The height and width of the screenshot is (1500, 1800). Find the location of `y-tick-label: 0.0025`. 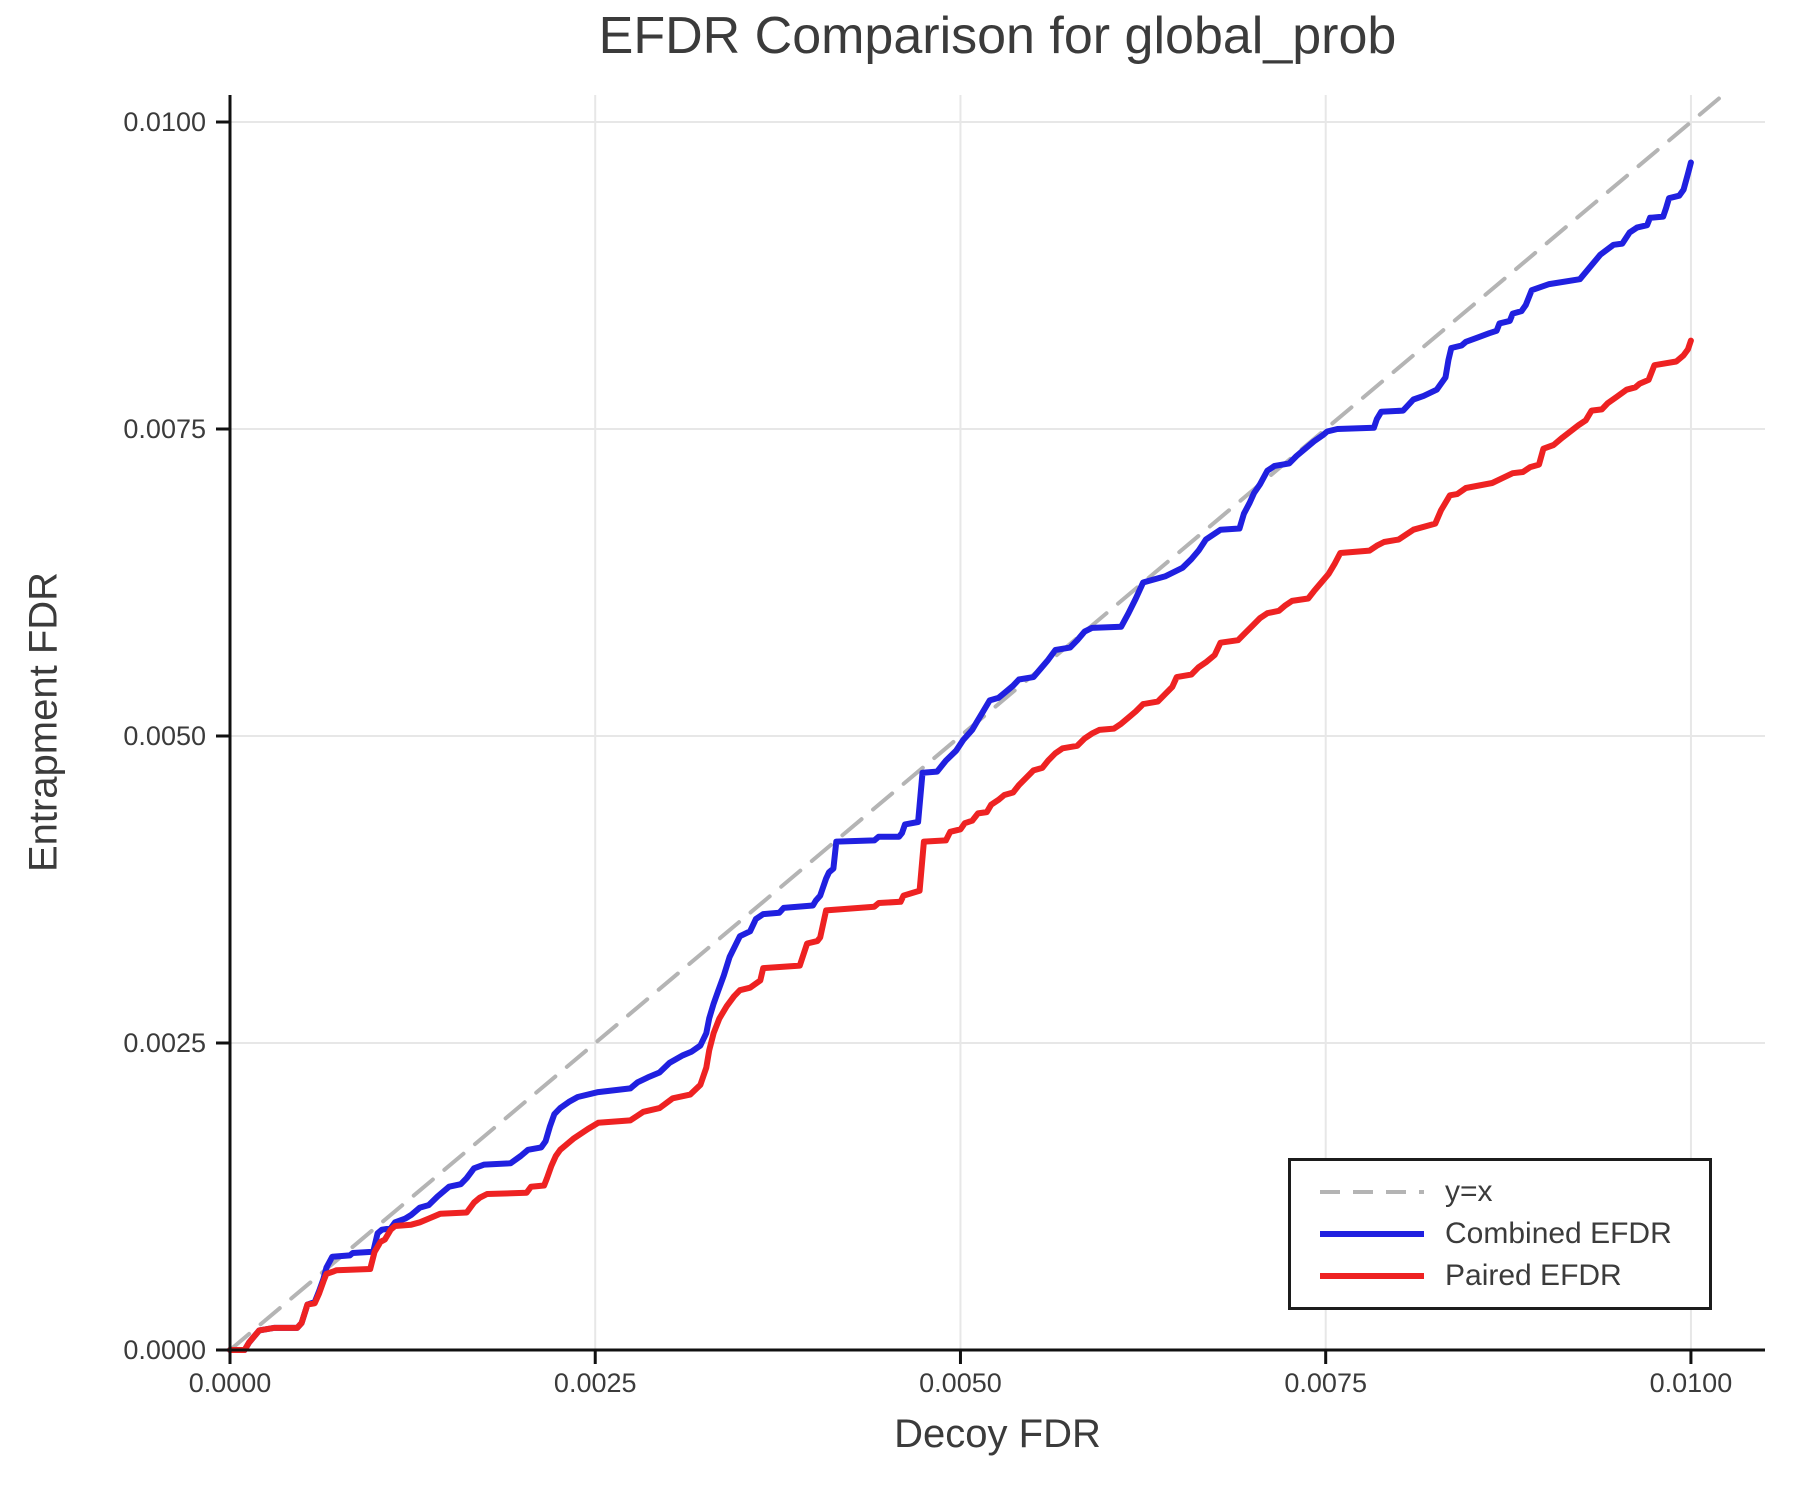

y-tick-label: 0.0025 is located at coordinates (164, 1043).